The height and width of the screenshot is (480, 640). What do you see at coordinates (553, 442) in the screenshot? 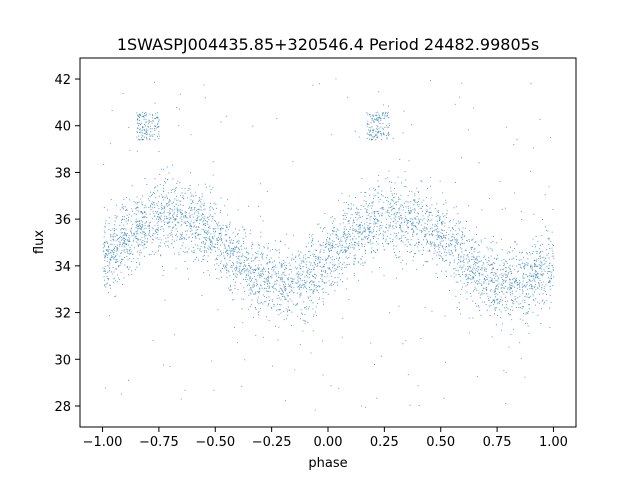
I see `x-tick-label: 1.00` at bounding box center [553, 442].